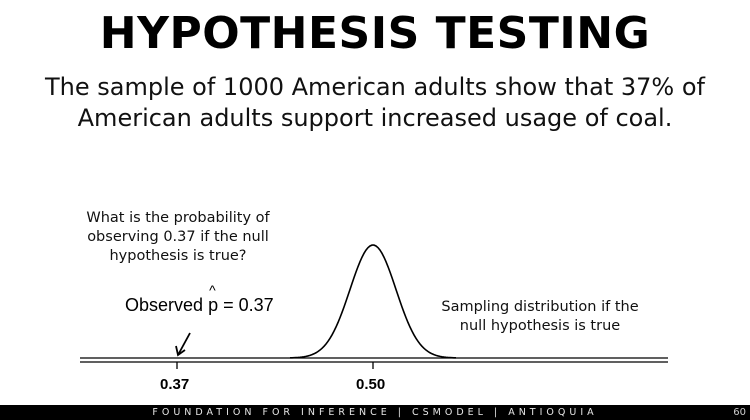 Image resolution: width=750 pixels, height=420 pixels. What do you see at coordinates (375, 33) in the screenshot?
I see `slide-title: HYPOTHESIS TESTING` at bounding box center [375, 33].